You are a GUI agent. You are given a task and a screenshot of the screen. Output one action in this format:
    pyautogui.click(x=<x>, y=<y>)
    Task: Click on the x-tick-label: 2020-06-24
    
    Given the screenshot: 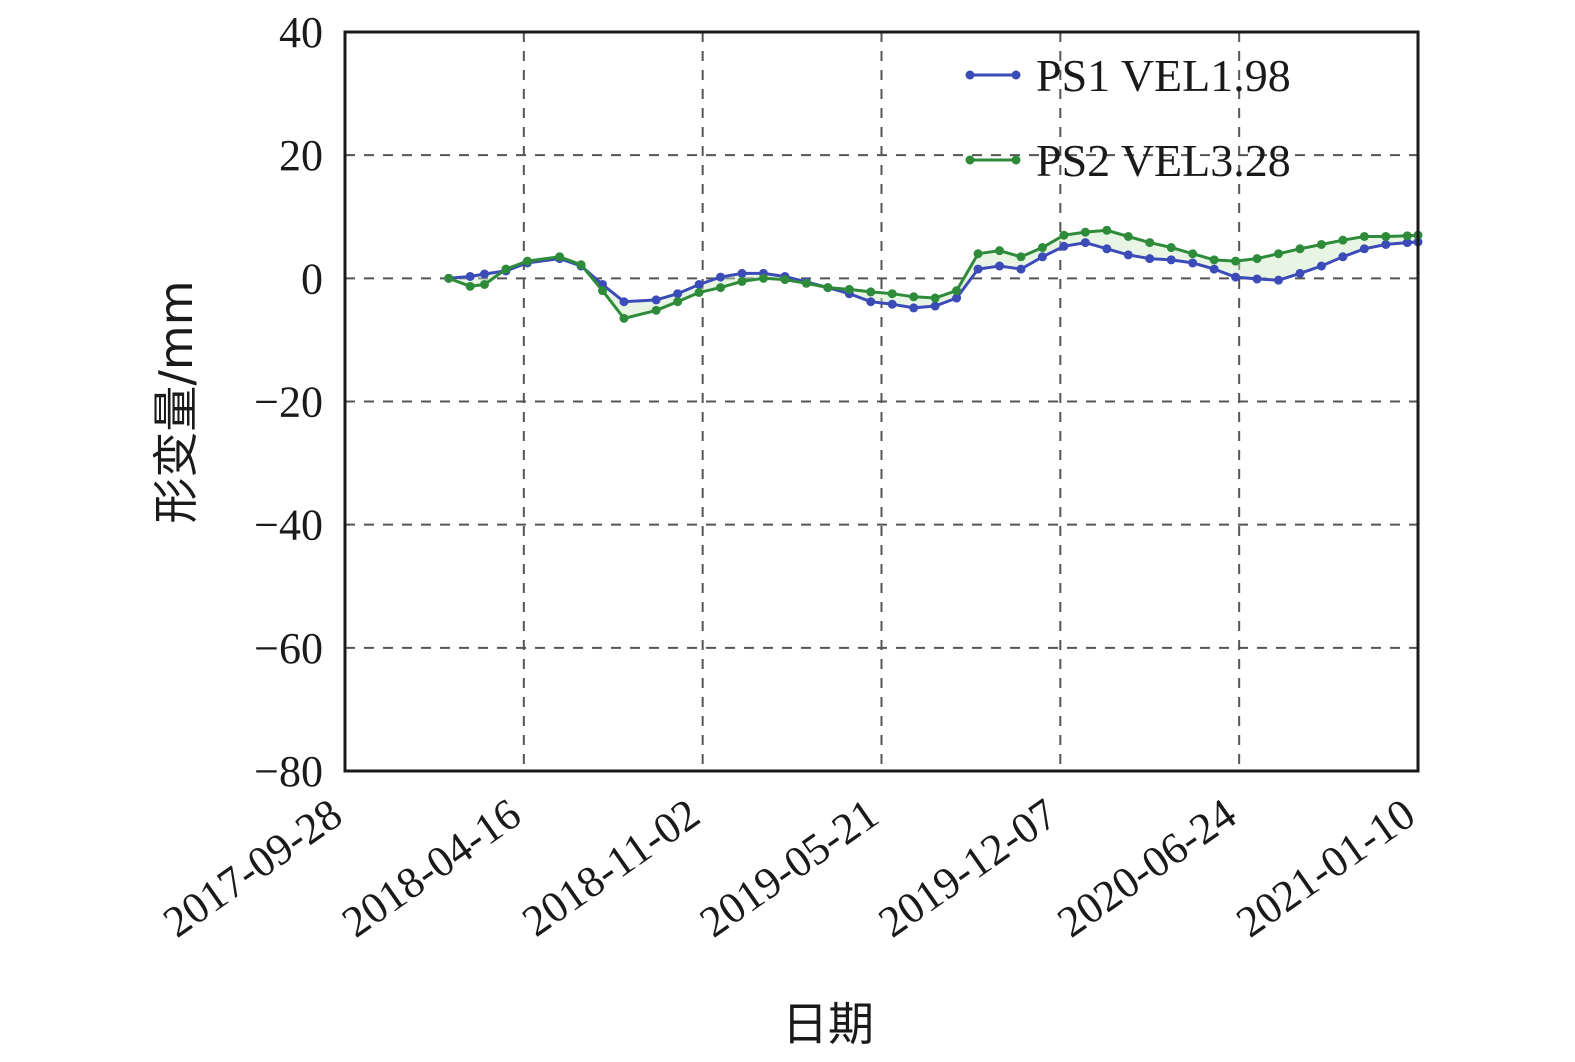 What is the action you would take?
    pyautogui.click(x=1147, y=868)
    